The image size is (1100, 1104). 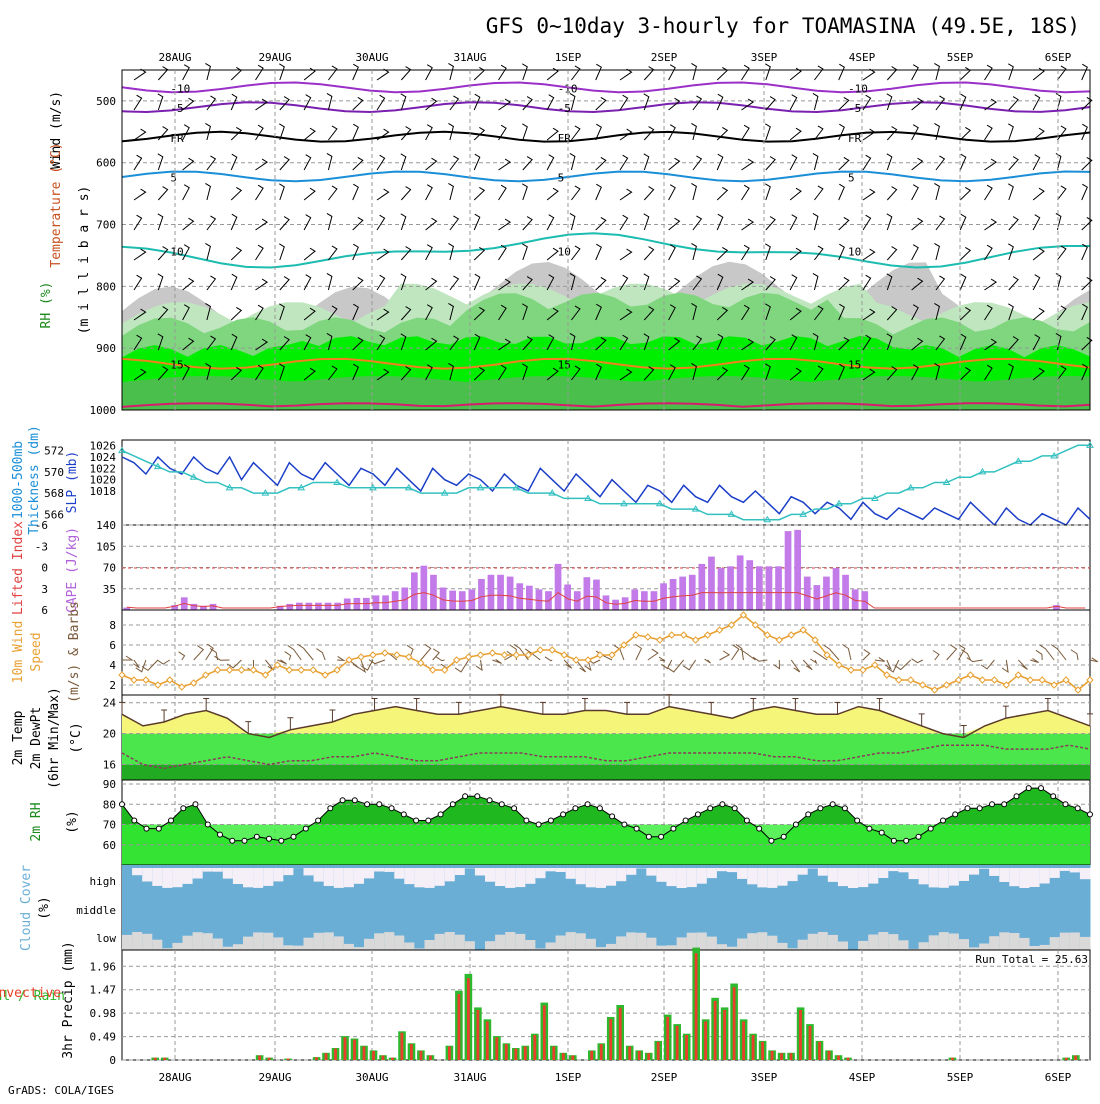 I want to click on date-label-top: 5SEP, so click(x=960, y=57).